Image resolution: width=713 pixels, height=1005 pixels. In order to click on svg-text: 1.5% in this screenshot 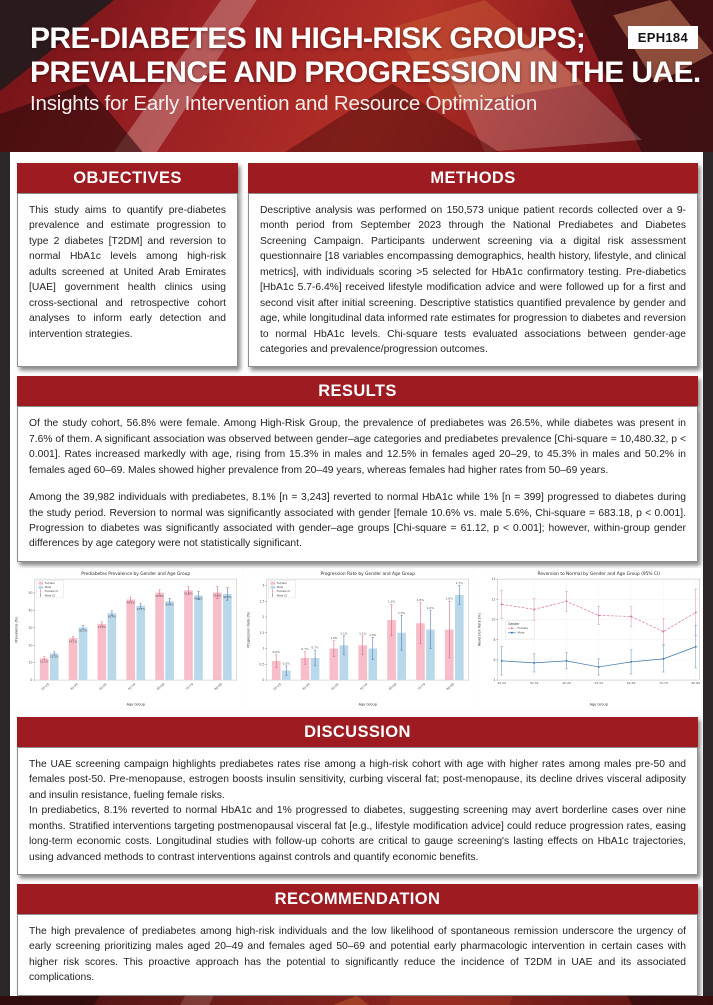, I will do `click(402, 613)`.